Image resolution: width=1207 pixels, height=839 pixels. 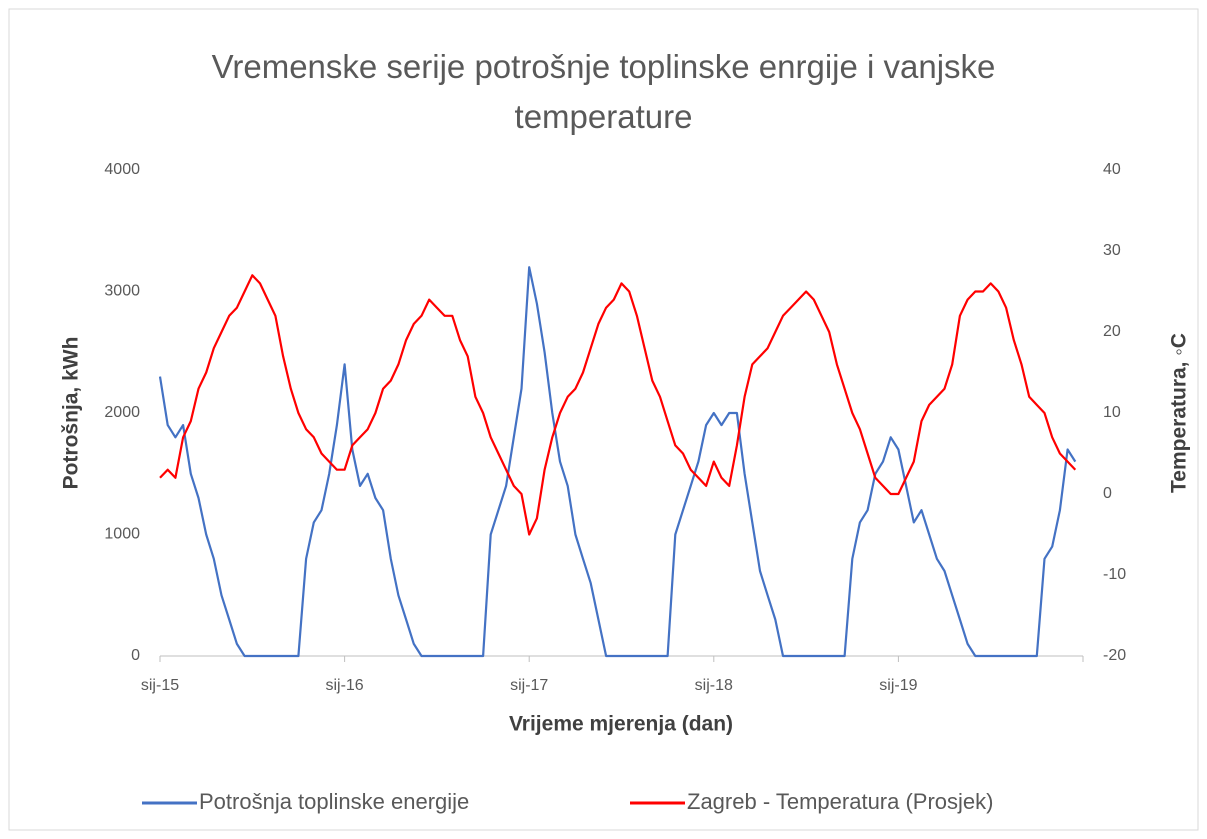 What do you see at coordinates (1114, 574) in the screenshot?
I see `y2-tick-label: -10` at bounding box center [1114, 574].